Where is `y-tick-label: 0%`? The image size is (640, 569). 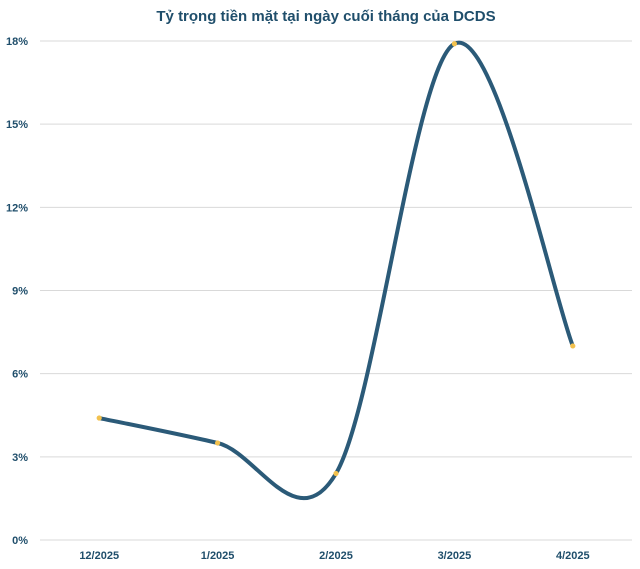 y-tick-label: 0% is located at coordinates (20, 541).